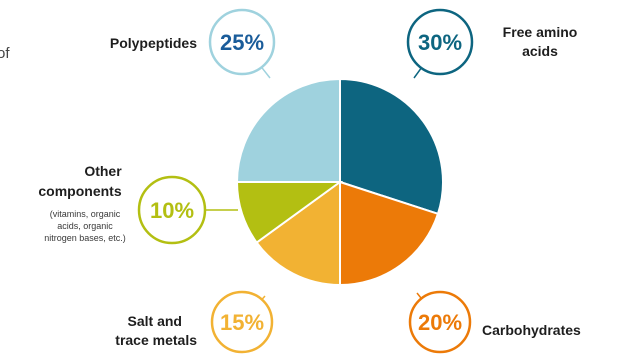 The image size is (628, 355). What do you see at coordinates (103, 171) in the screenshot?
I see `label-other-line1: Other` at bounding box center [103, 171].